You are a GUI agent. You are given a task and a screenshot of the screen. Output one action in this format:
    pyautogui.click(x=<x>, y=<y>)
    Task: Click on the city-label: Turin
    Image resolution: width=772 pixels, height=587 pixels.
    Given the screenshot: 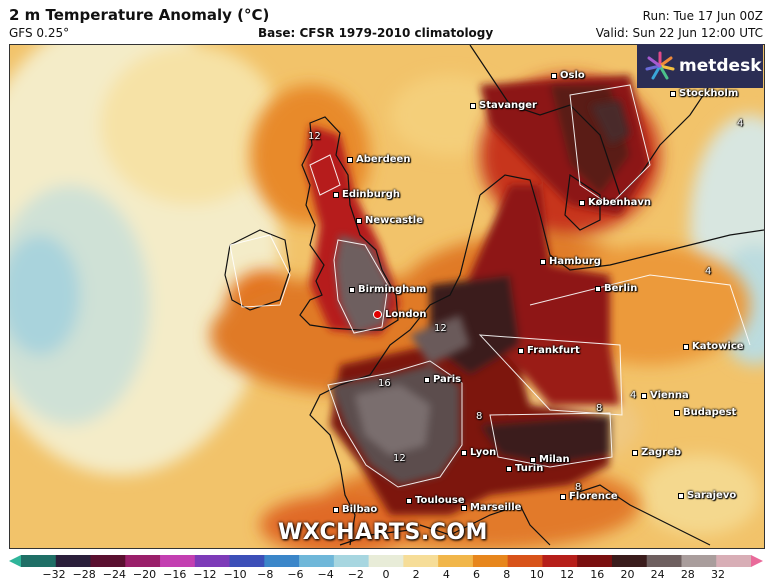 What is the action you would take?
    pyautogui.click(x=524, y=468)
    